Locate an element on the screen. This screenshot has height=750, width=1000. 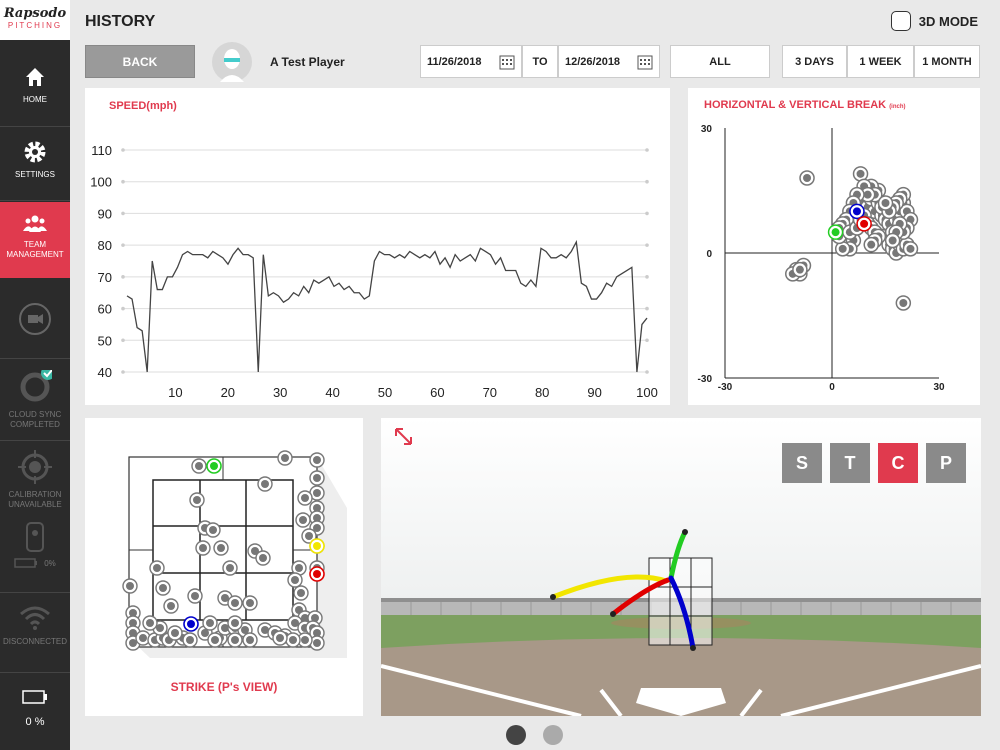
view-side-button: S is located at coordinates (802, 463).